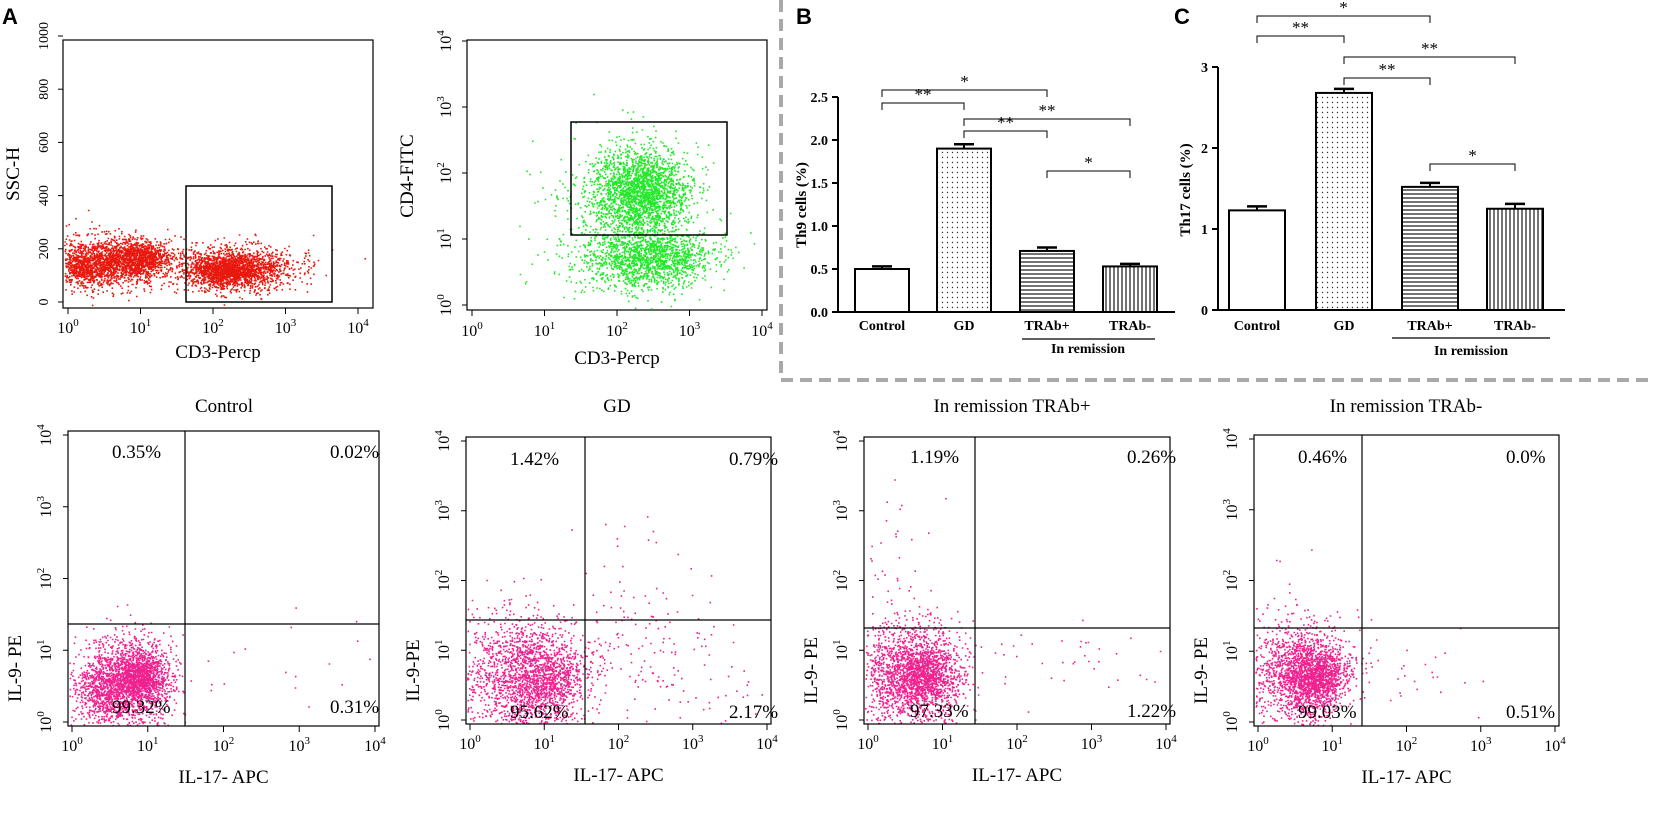 This screenshot has height=837, width=1654. Describe the element at coordinates (1343, 8) in the screenshot. I see `bar-chart-th17-sig-label: *` at that location.